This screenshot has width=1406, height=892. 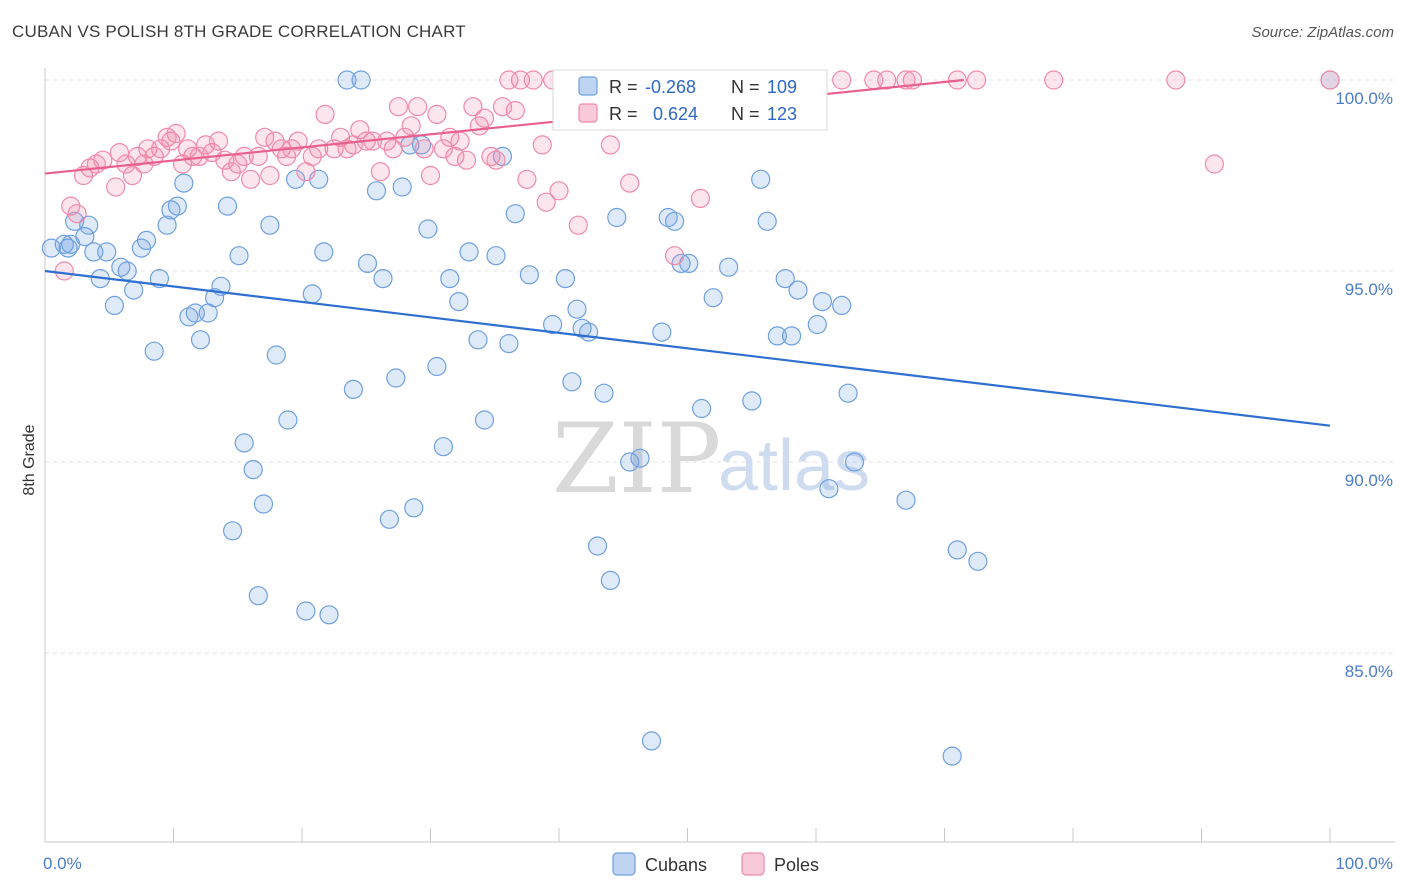 I want to click on y-tick-label: 90.0%, so click(x=1369, y=480).